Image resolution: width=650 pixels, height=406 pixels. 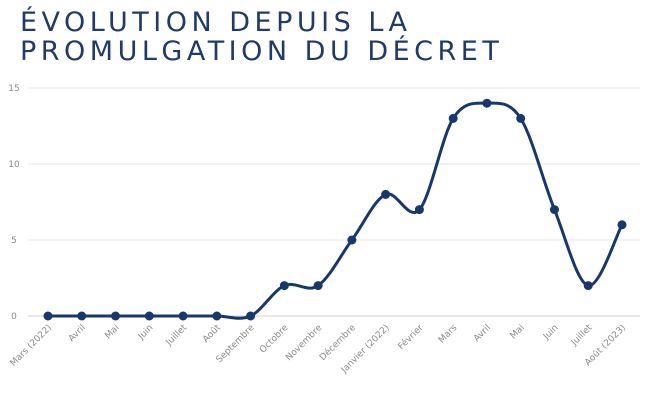 I want to click on y-tick-label: 5, so click(x=14, y=241).